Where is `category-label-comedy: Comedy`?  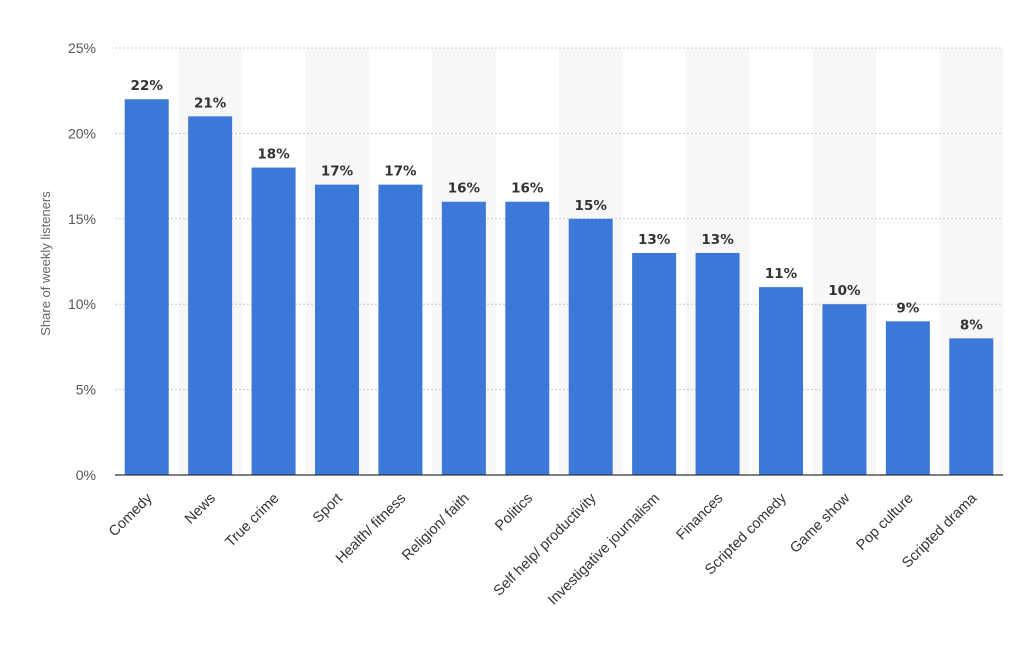
category-label-comedy: Comedy is located at coordinates (131, 515).